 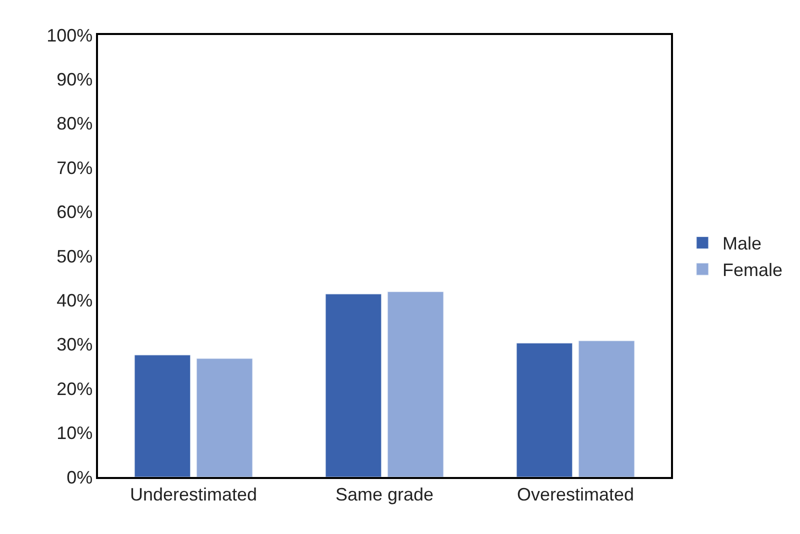 I want to click on x-tick-label: Overestimated, so click(x=575, y=494).